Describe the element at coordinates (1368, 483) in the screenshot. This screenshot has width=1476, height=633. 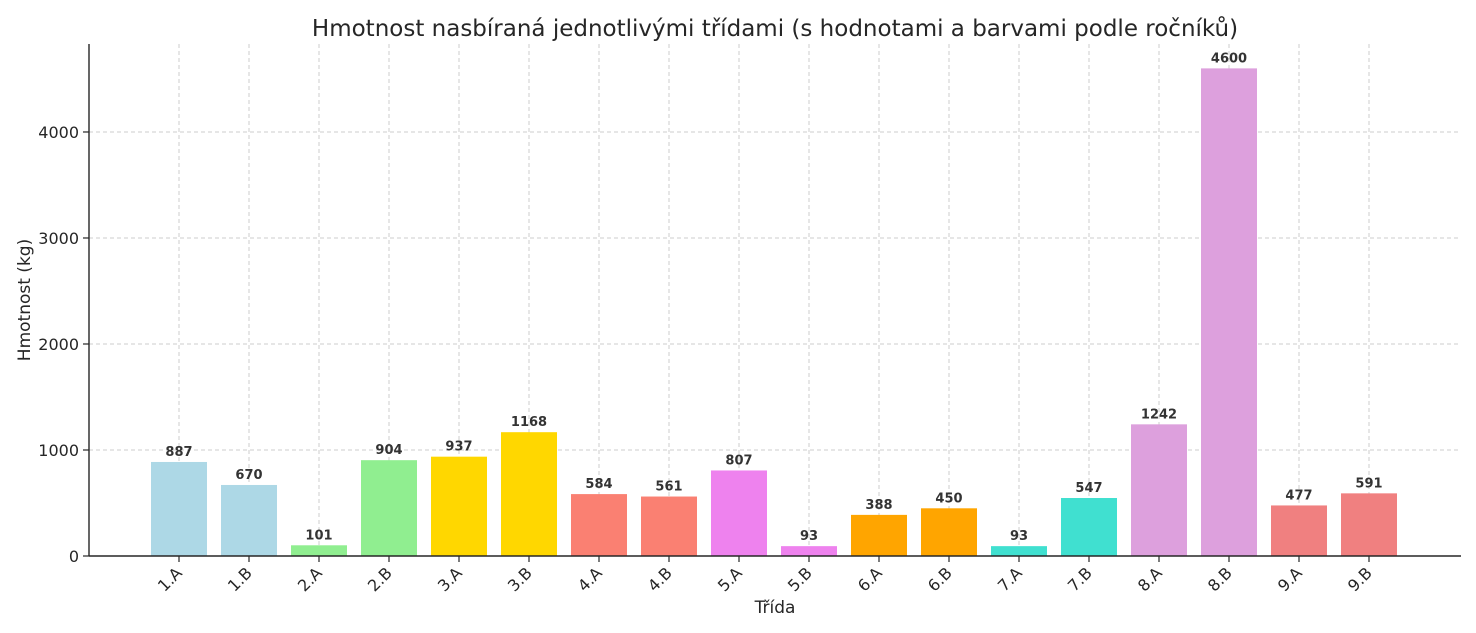
I see `data-label: 591` at that location.